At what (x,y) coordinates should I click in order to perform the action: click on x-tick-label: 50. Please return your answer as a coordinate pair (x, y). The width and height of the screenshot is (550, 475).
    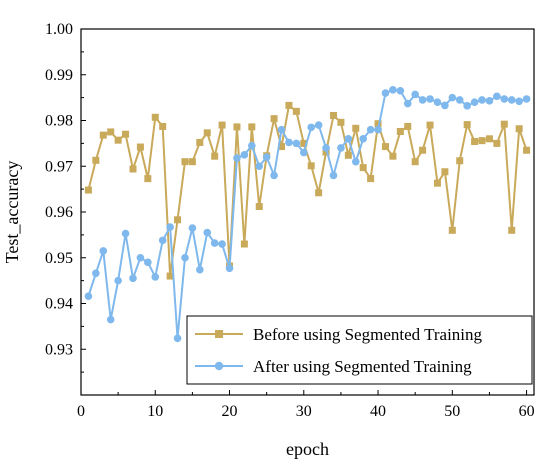
    Looking at the image, I should click on (452, 411).